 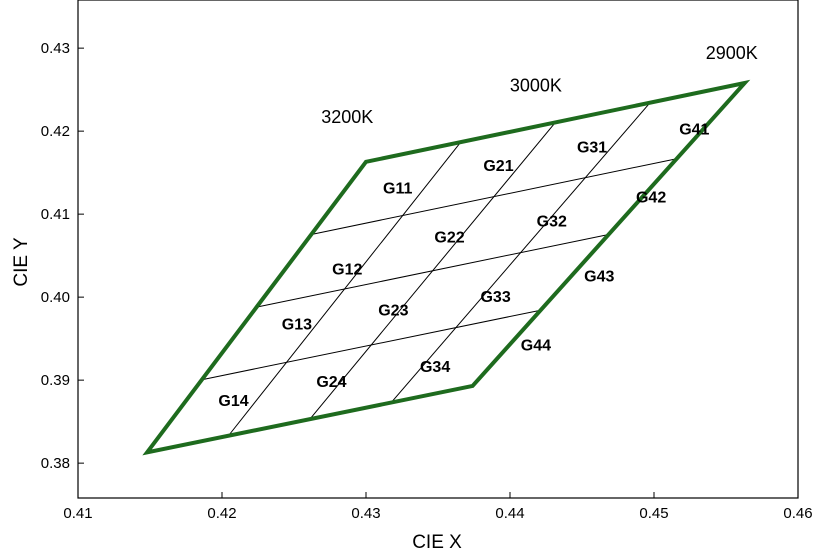 I want to click on x-tick-label: 0.41, so click(x=77, y=513).